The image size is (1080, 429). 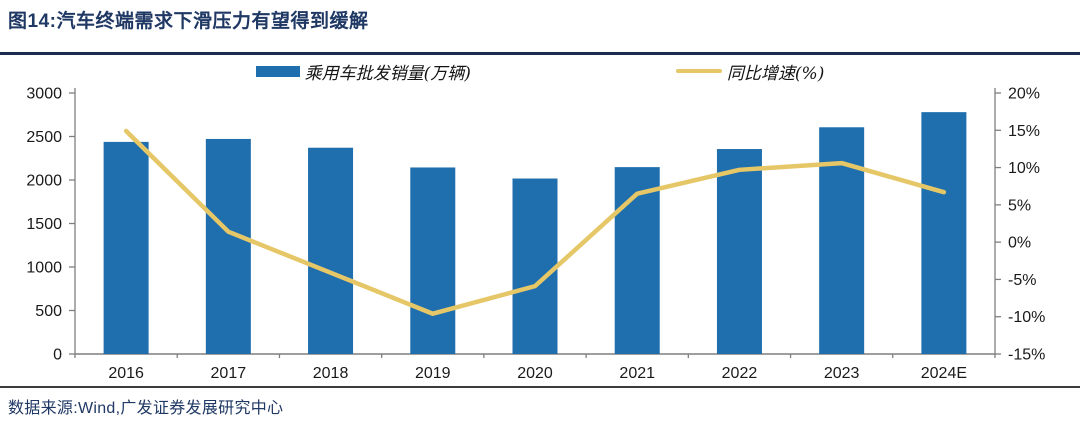 I want to click on left-tick-label: 500, so click(x=48, y=311).